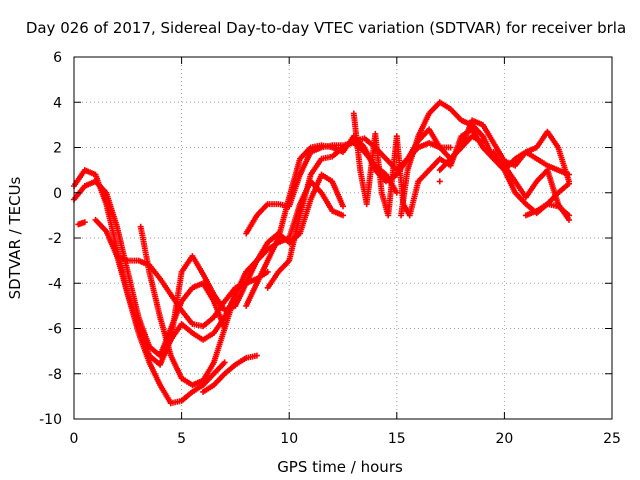  What do you see at coordinates (439, 181) in the screenshot?
I see `series-outlier` at bounding box center [439, 181].